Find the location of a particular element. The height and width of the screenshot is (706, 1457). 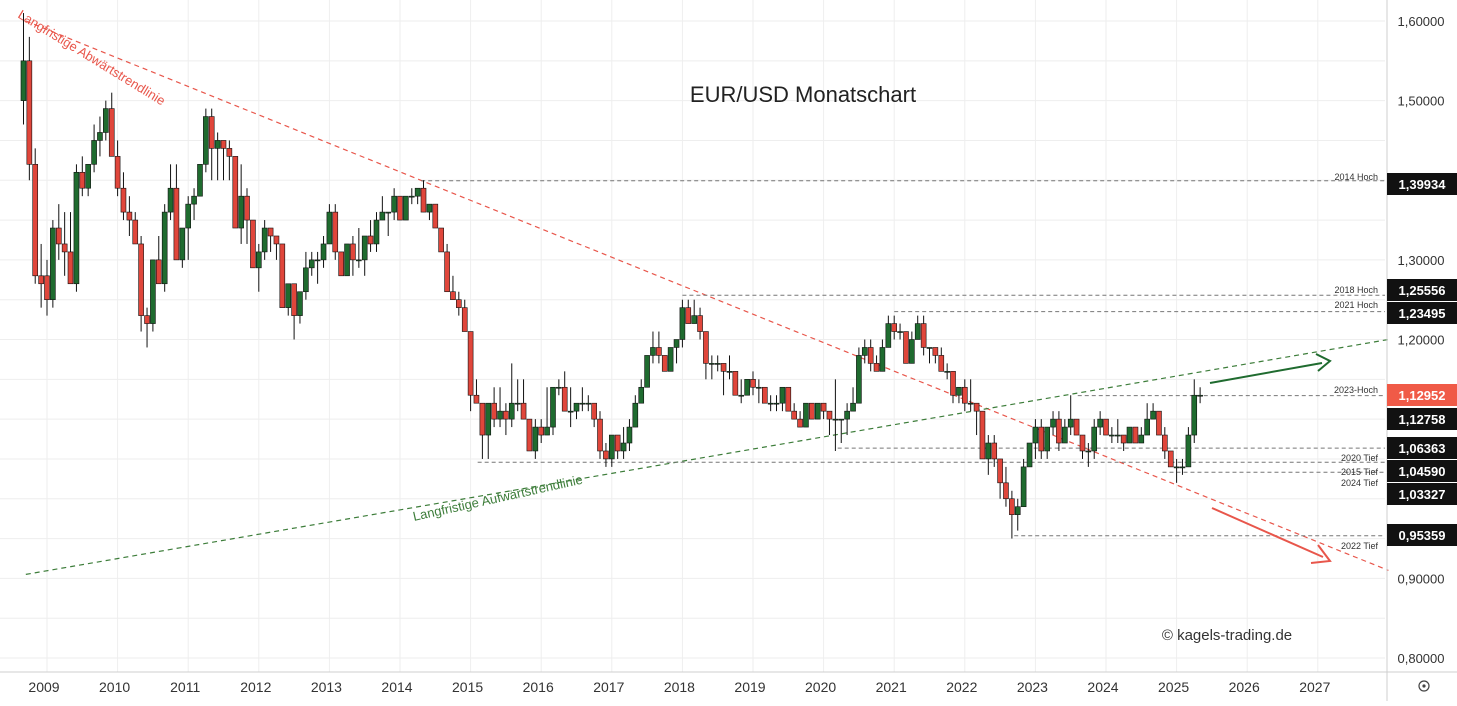

x-tick-label: 2010 is located at coordinates (114, 687).